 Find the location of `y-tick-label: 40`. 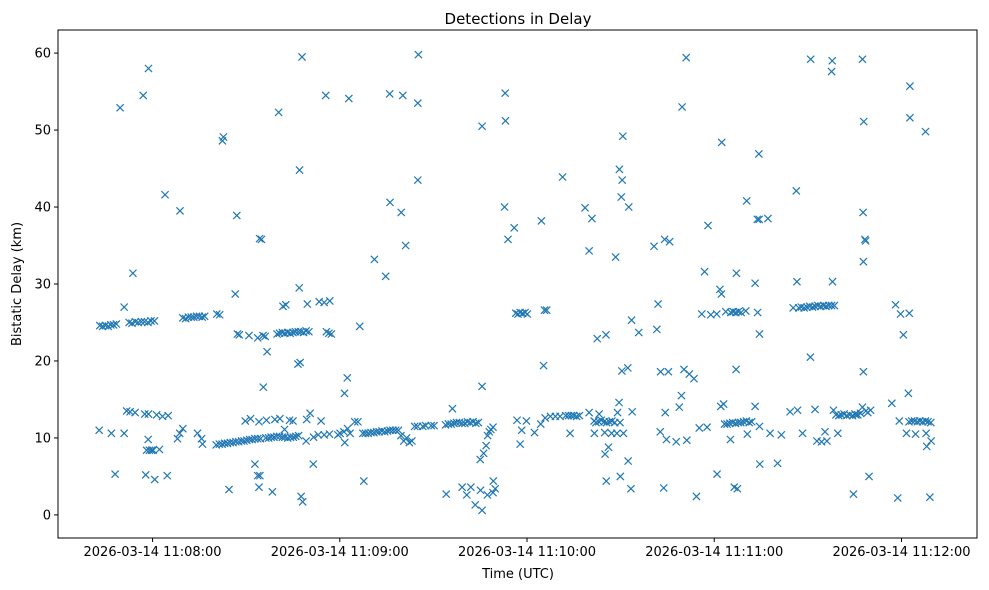

y-tick-label: 40 is located at coordinates (42, 208).